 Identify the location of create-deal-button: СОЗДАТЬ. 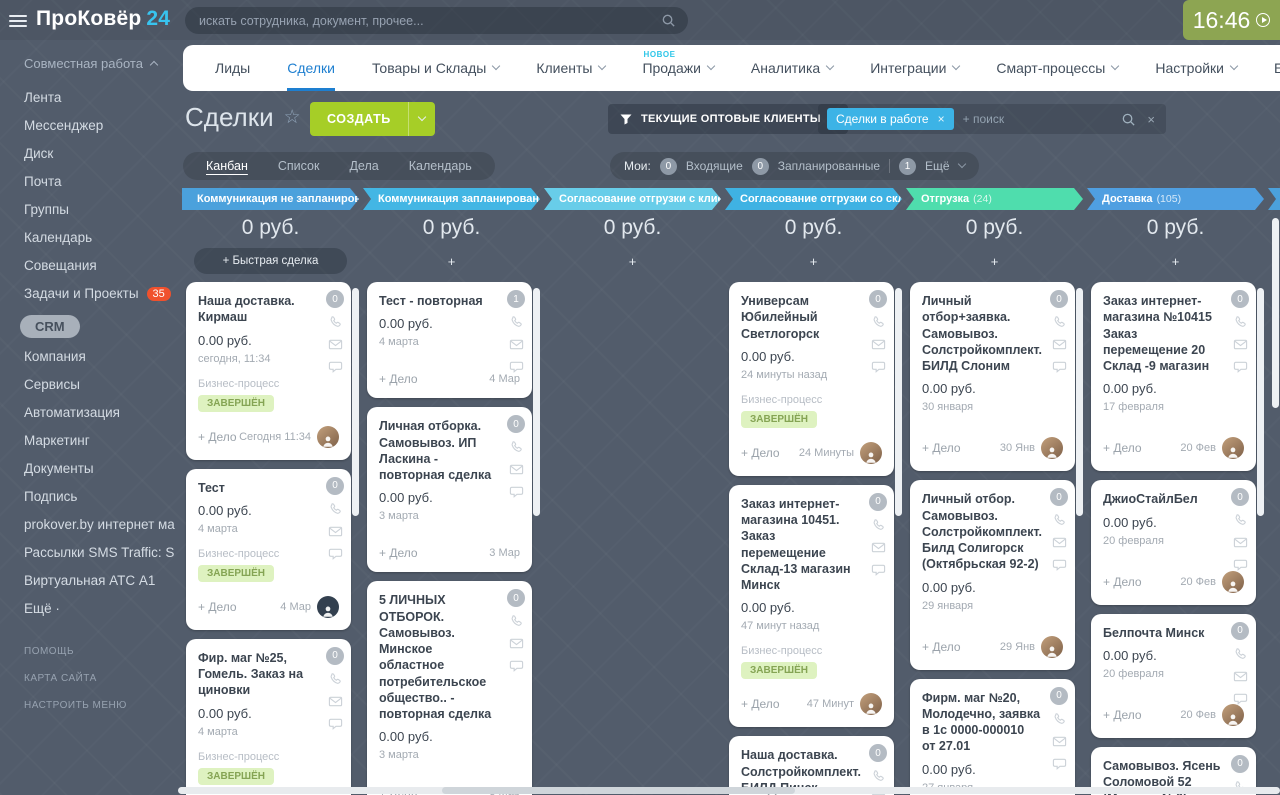
(372, 119).